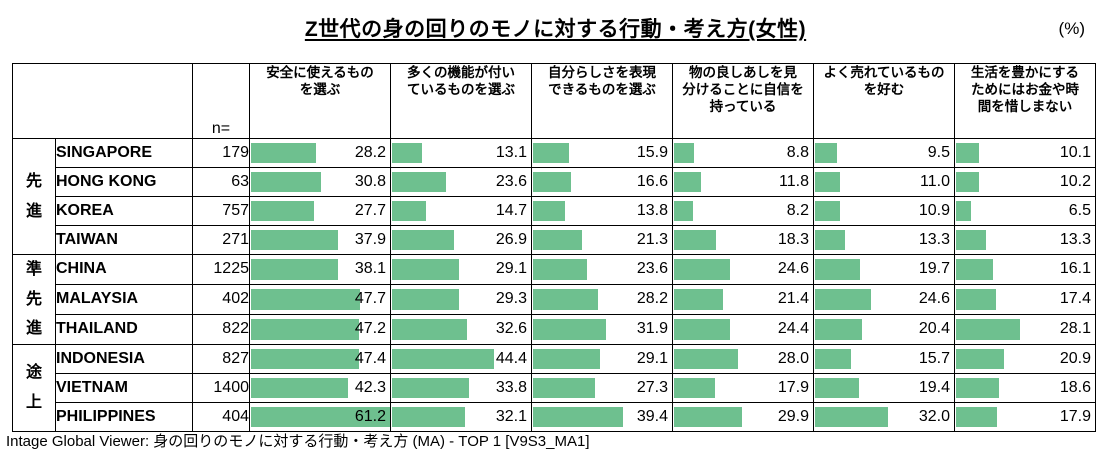 The image size is (1111, 460). Describe the element at coordinates (743, 299) in the screenshot. I see `value-cell: 21.4` at that location.